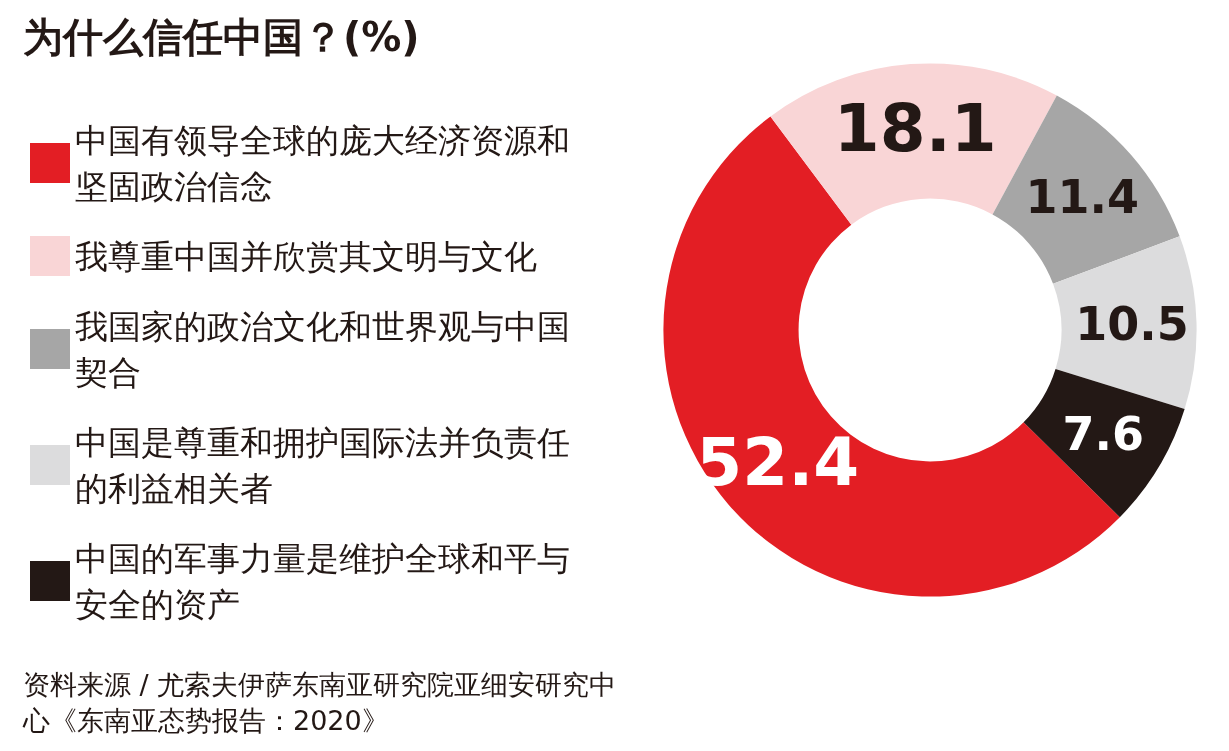  Describe the element at coordinates (778, 463) in the screenshot. I see `data-label: 52.4` at that location.